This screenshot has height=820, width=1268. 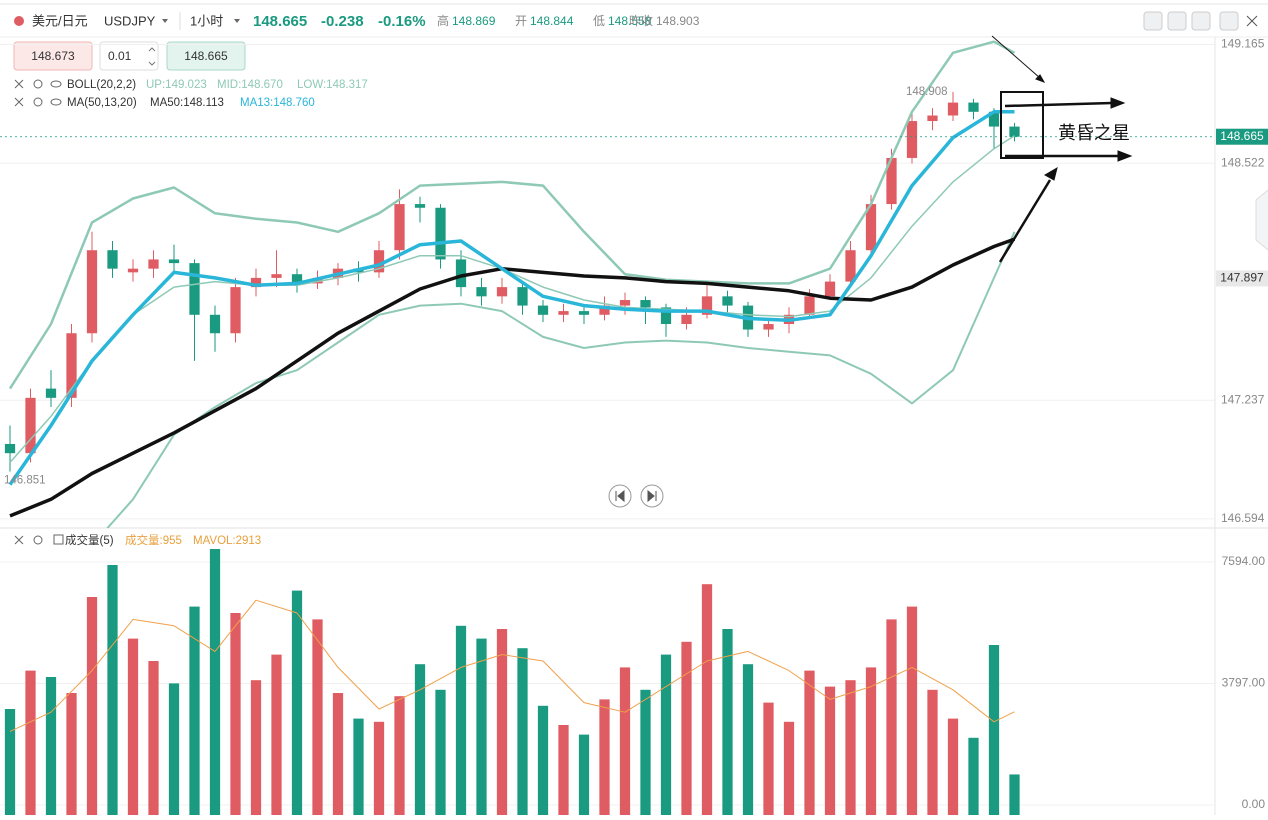 I want to click on low: 148.558, so click(x=630, y=21).